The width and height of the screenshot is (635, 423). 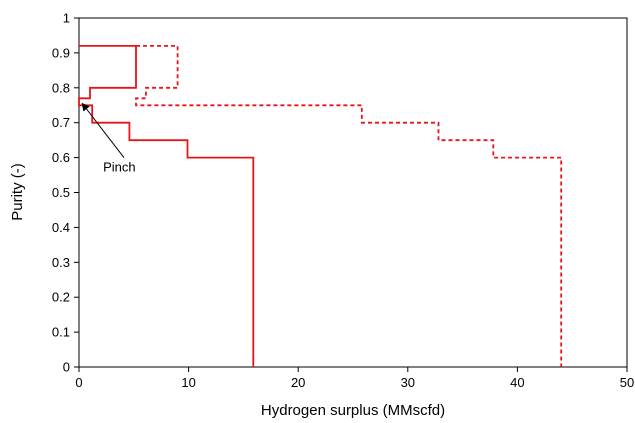 What do you see at coordinates (61, 332) in the screenshot?
I see `y-tick-label: 0.1` at bounding box center [61, 332].